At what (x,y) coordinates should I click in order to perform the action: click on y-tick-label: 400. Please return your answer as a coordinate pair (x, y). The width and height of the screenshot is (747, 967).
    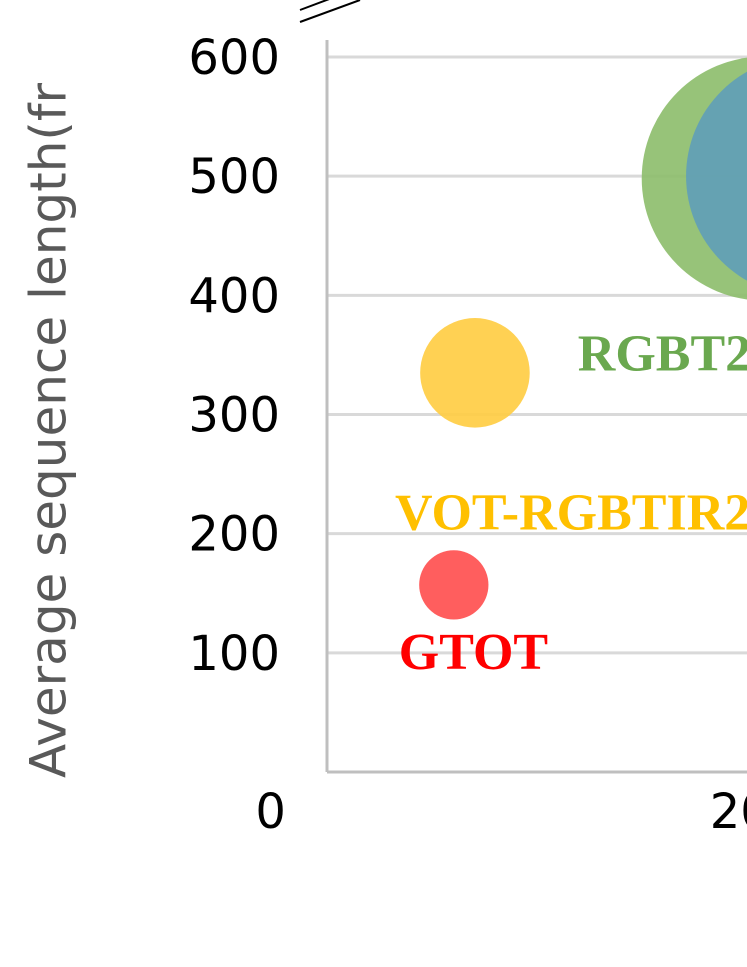
    Looking at the image, I should click on (234, 296).